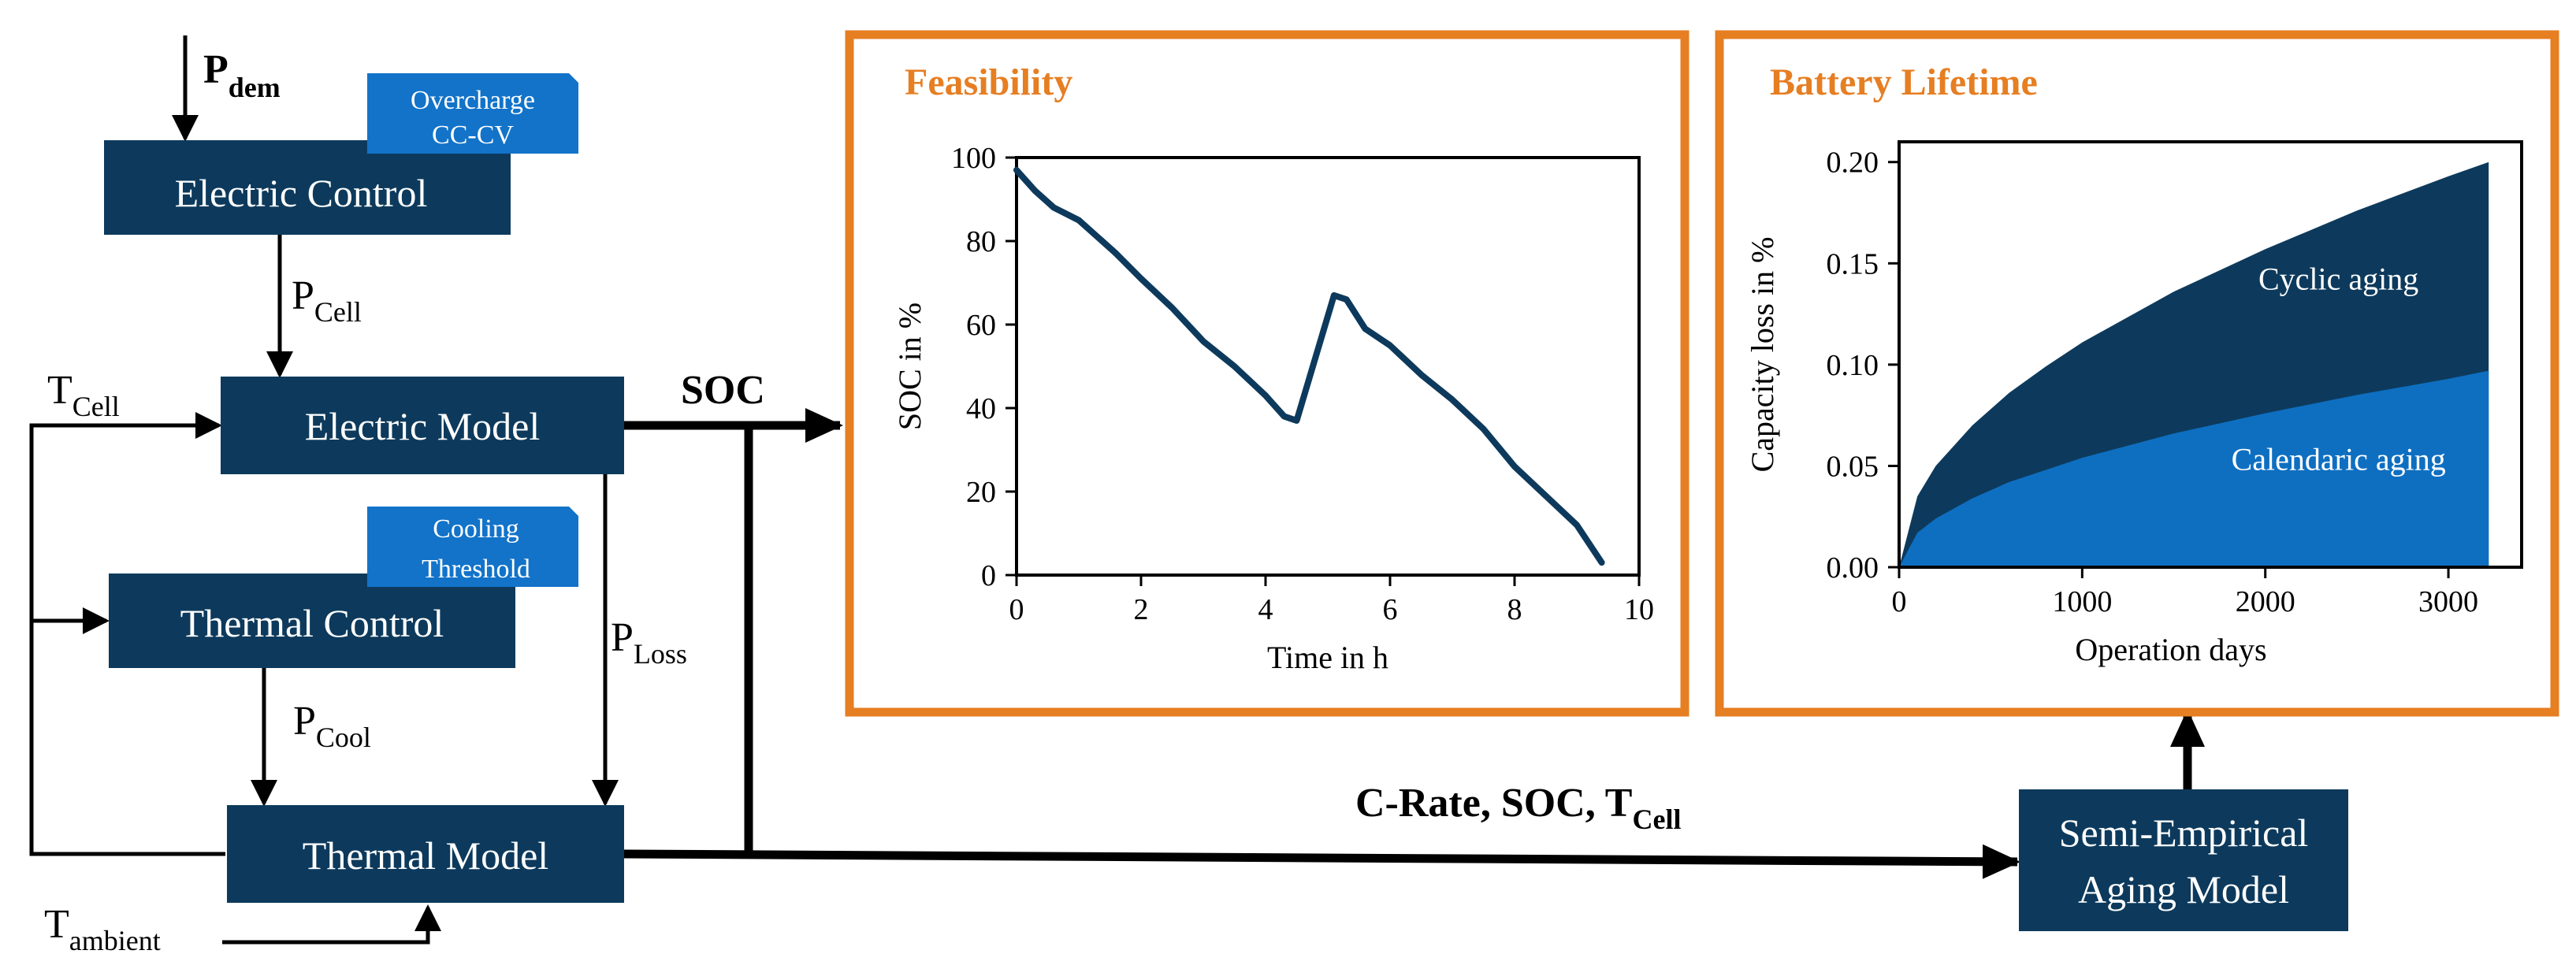  Describe the element at coordinates (981, 241) in the screenshot. I see `soc-y-tick-label: 80` at that location.